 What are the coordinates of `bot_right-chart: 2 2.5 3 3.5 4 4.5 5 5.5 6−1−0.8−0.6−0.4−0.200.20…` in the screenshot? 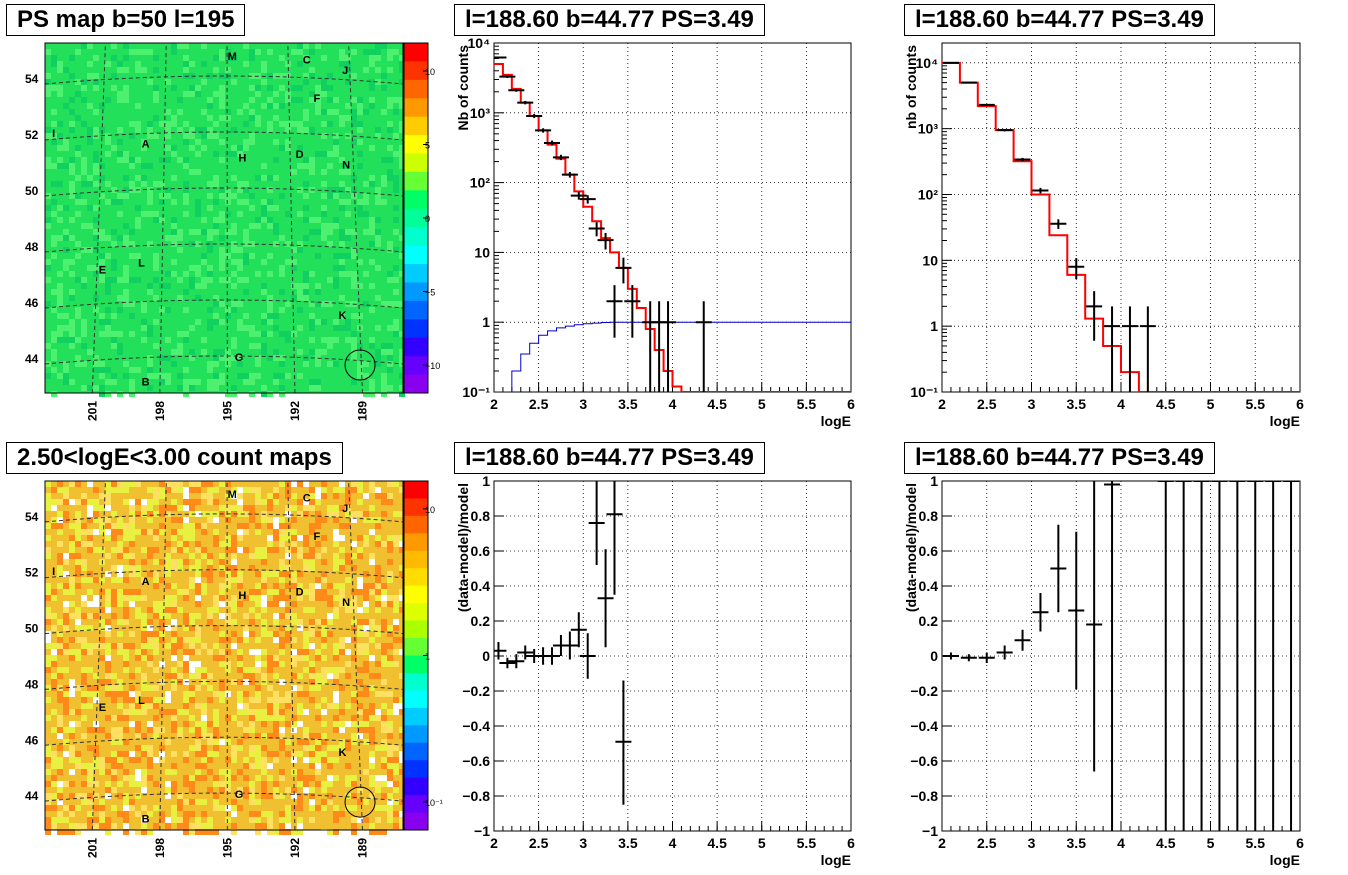 It's located at (1103, 670).